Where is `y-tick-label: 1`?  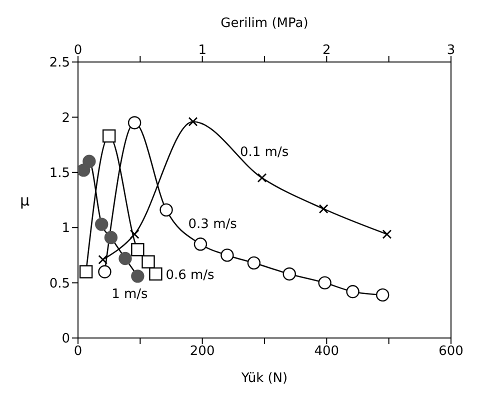 y-tick-label: 1 is located at coordinates (66, 228).